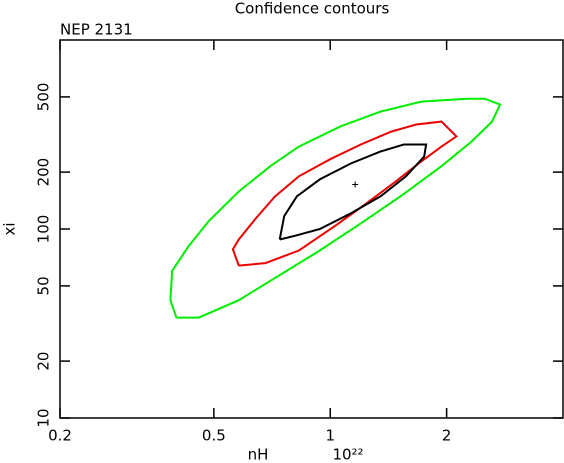  I want to click on y-axis-label: xi, so click(10, 228).